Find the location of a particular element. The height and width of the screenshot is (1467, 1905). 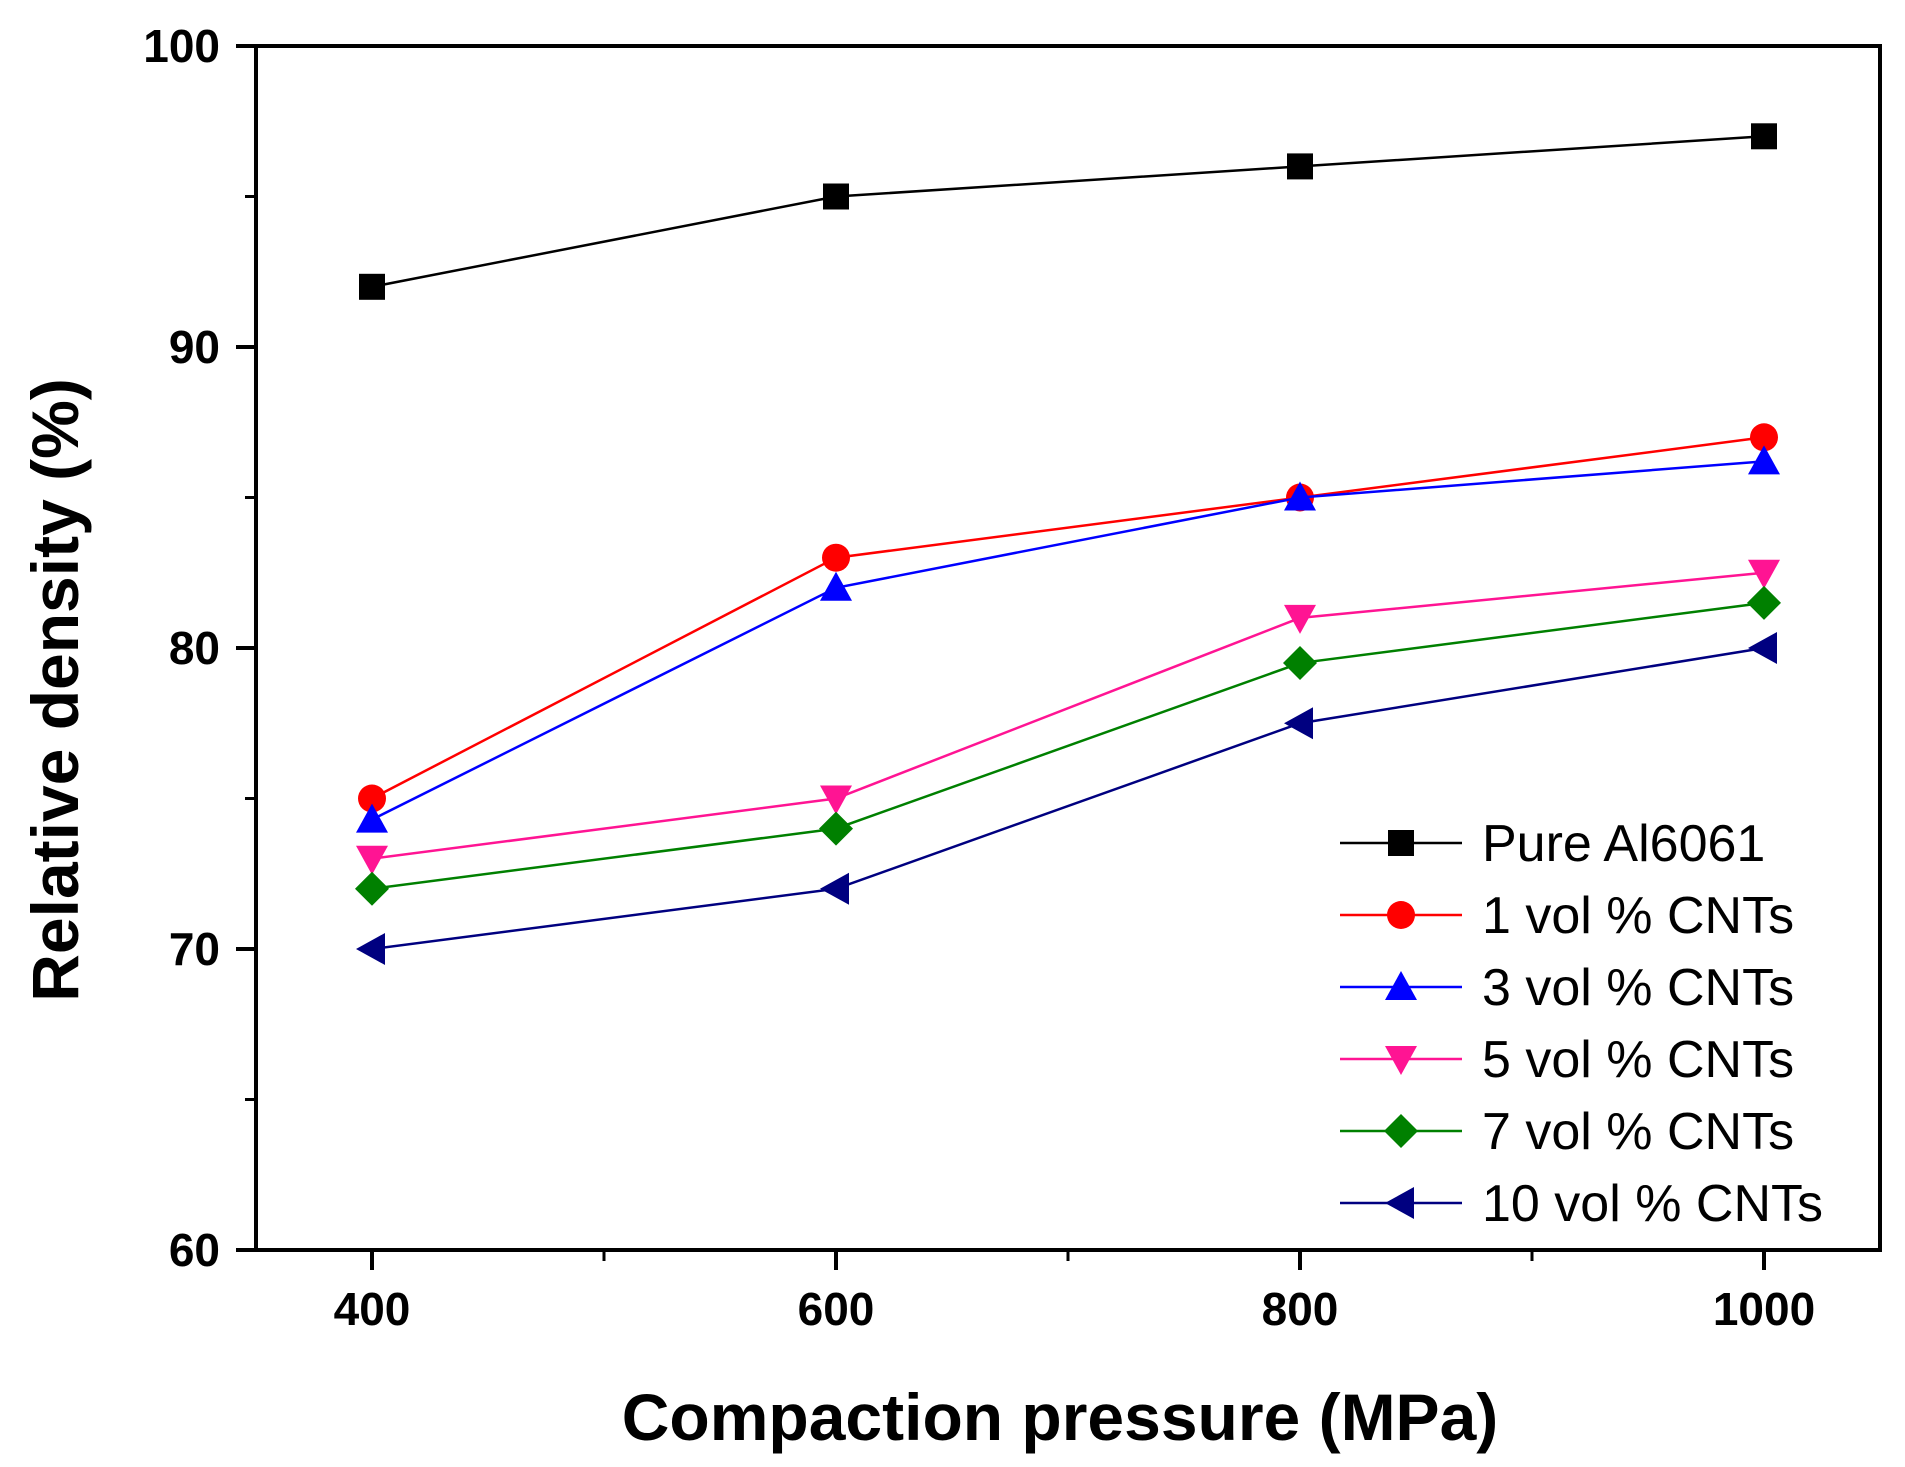

legend-label: 1 vol % CNTs is located at coordinates (1638, 916).